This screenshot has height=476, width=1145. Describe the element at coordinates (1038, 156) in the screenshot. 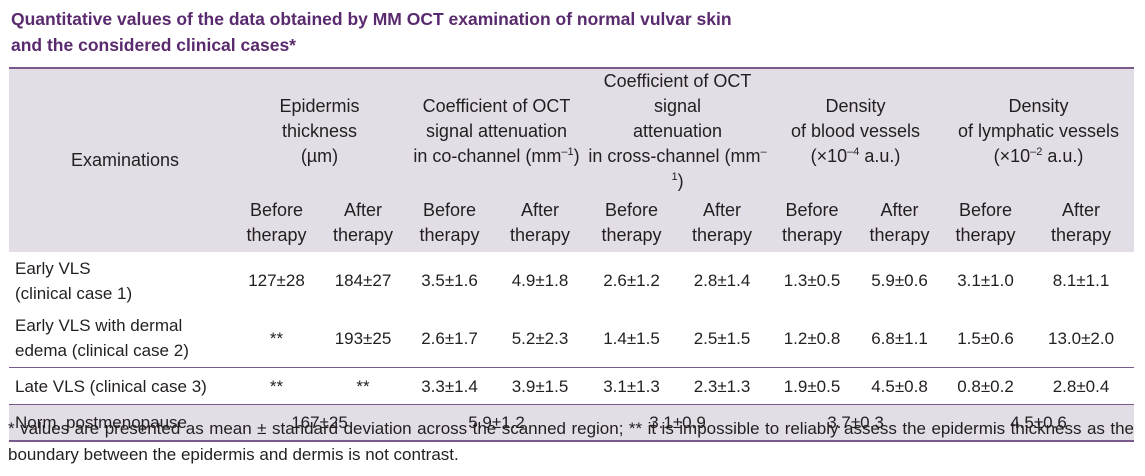

I see `header-unit: (×10–2 a.u.)` at that location.